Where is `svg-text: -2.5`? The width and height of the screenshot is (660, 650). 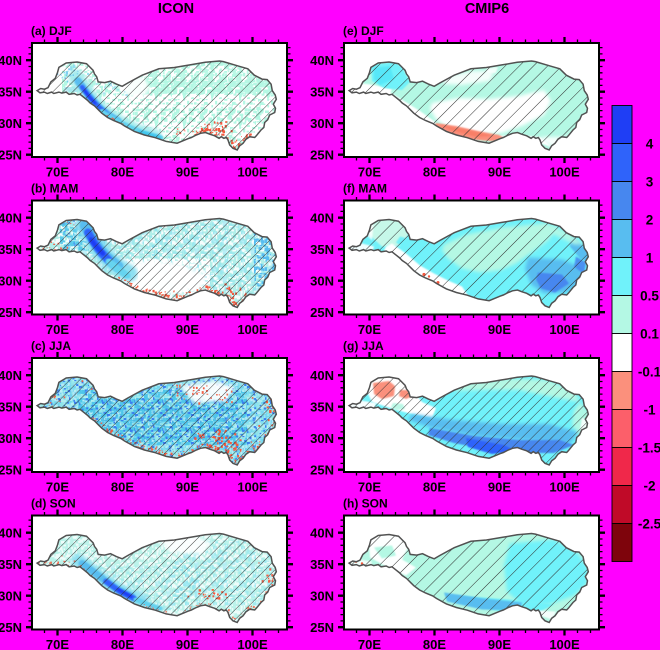 svg-text: -2.5 is located at coordinates (649, 523).